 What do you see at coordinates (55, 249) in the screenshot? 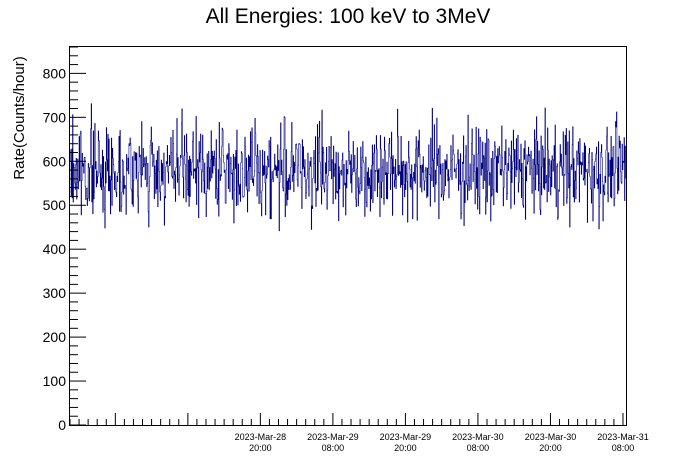
I see `y-tick-label: 400` at bounding box center [55, 249].